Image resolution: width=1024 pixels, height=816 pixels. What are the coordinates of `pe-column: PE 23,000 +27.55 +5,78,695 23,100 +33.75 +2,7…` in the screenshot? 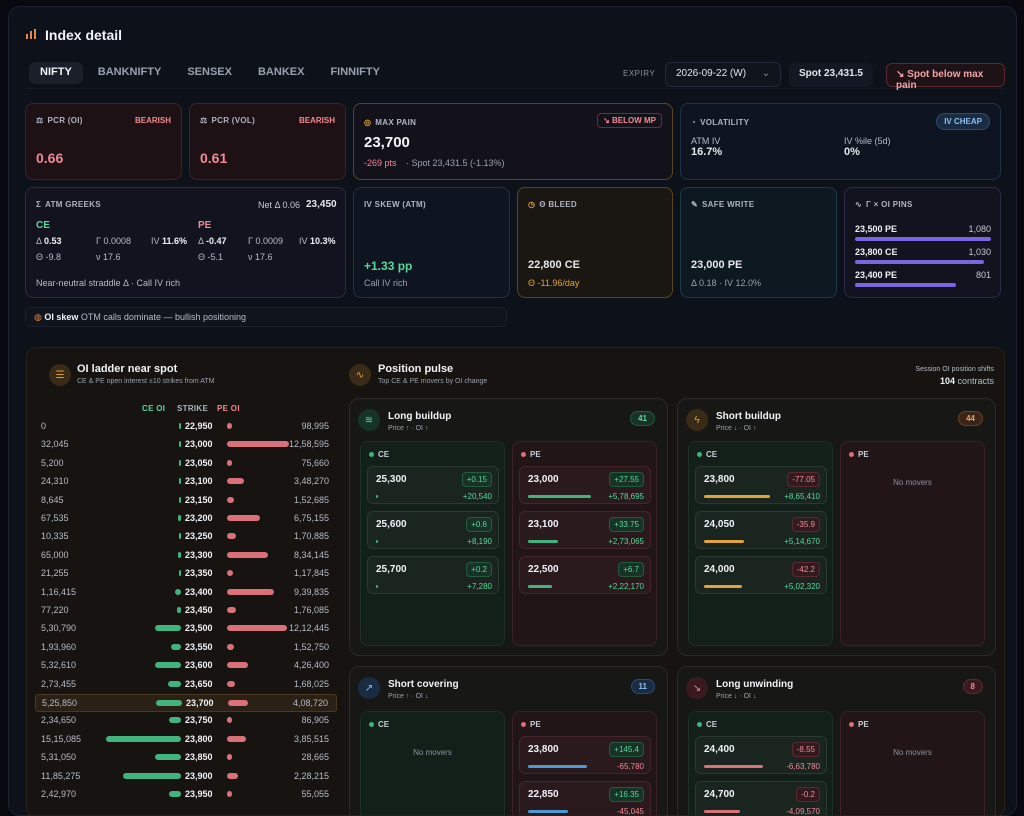 It's located at (584, 543).